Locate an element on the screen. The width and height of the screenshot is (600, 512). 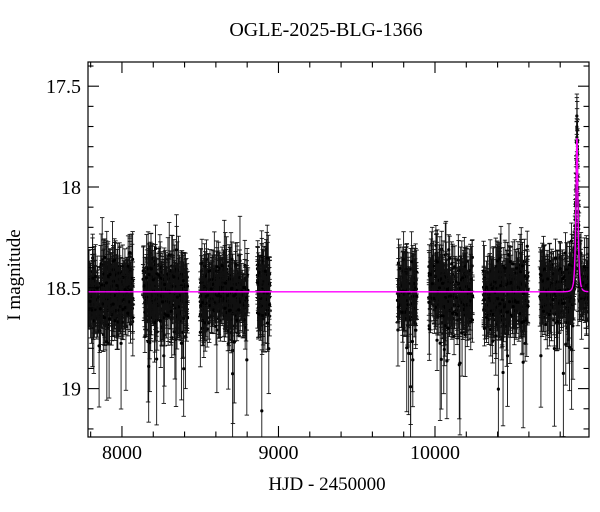
x-tick-labels: 8000 9000 10000 is located at coordinates (281, 453).